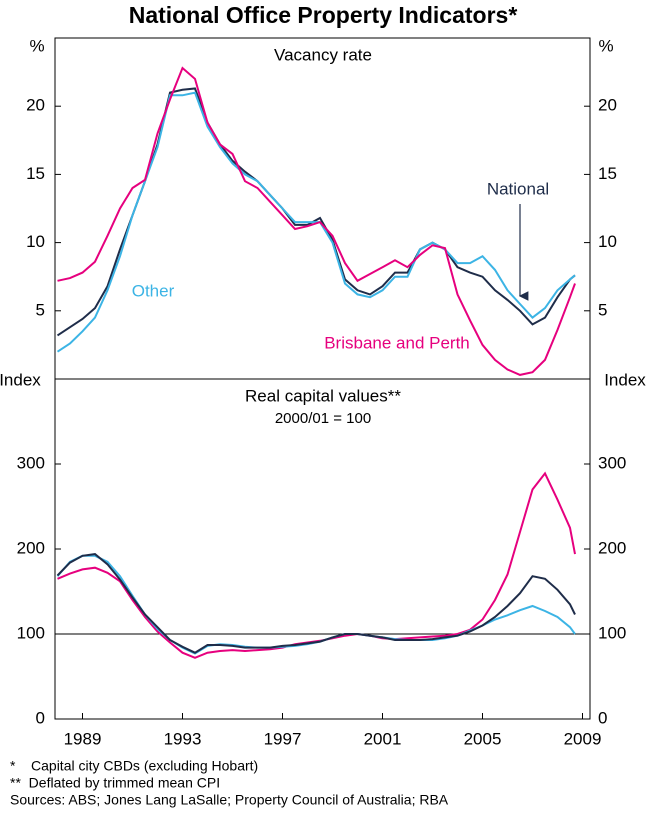  What do you see at coordinates (397, 342) in the screenshot?
I see `series-label: Brisbane and Perth` at bounding box center [397, 342].